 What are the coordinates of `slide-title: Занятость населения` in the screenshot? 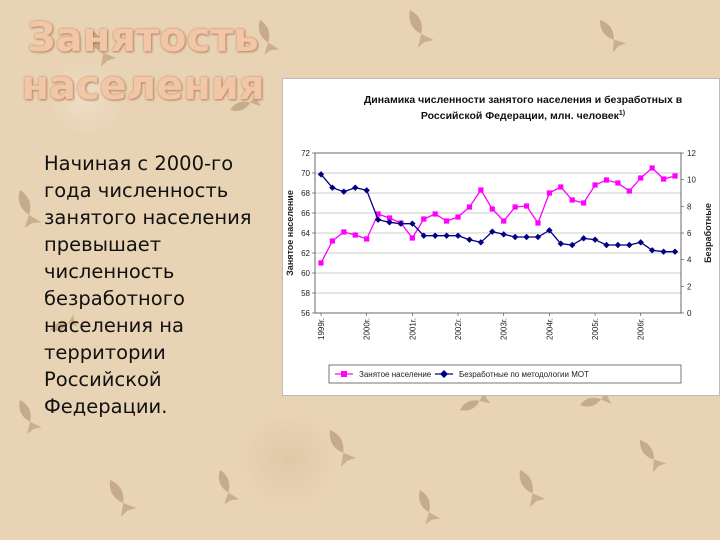 It's located at (143, 62).